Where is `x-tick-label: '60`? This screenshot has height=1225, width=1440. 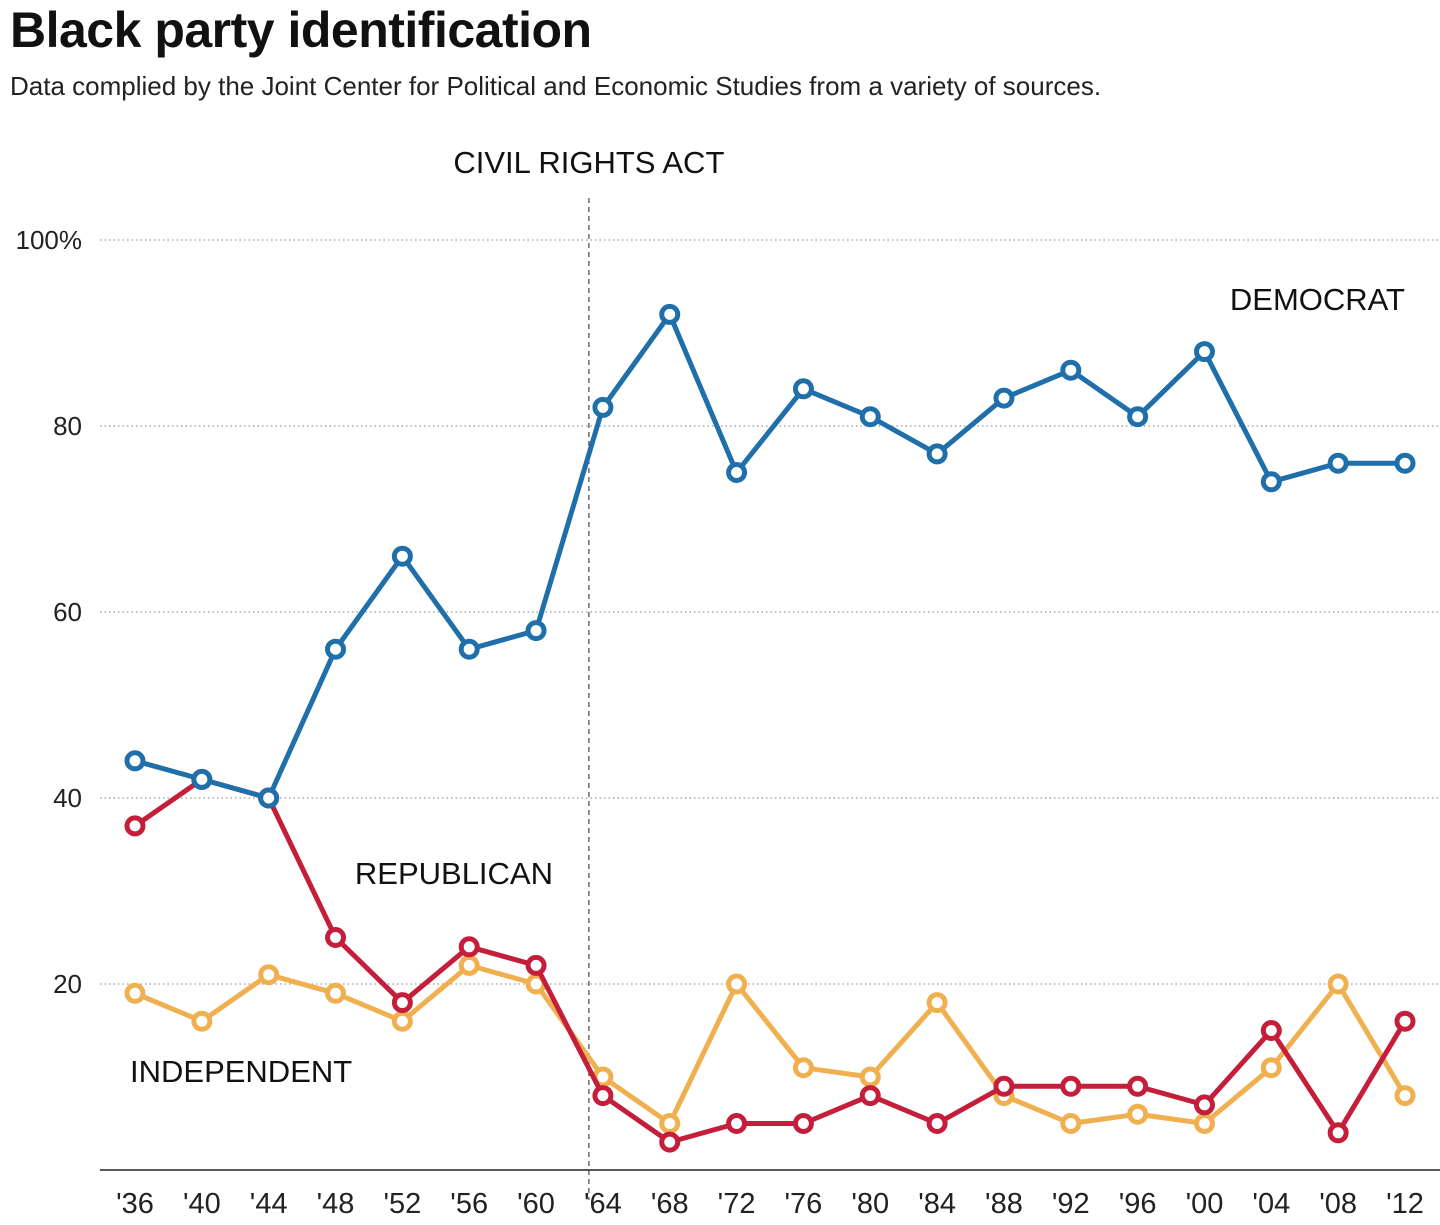
x-tick-label: '60 is located at coordinates (536, 1204).